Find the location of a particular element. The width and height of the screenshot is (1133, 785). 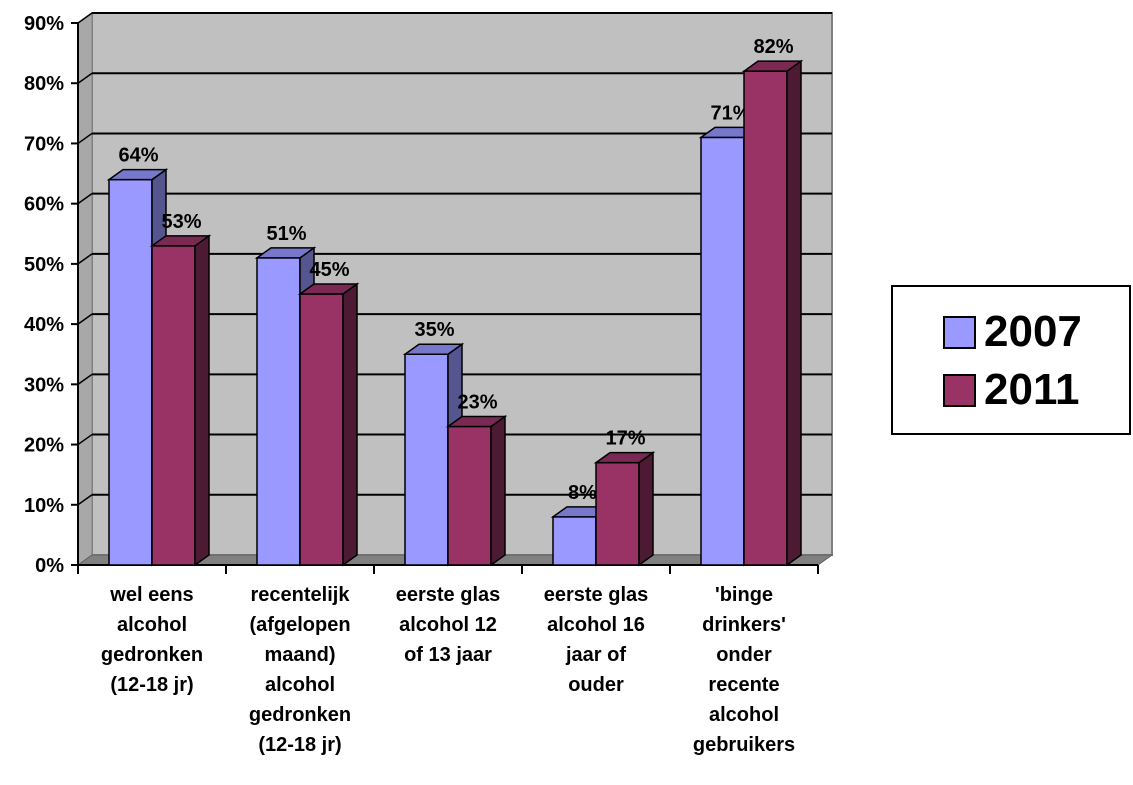

y-tick-label: 90% is located at coordinates (44, 24).